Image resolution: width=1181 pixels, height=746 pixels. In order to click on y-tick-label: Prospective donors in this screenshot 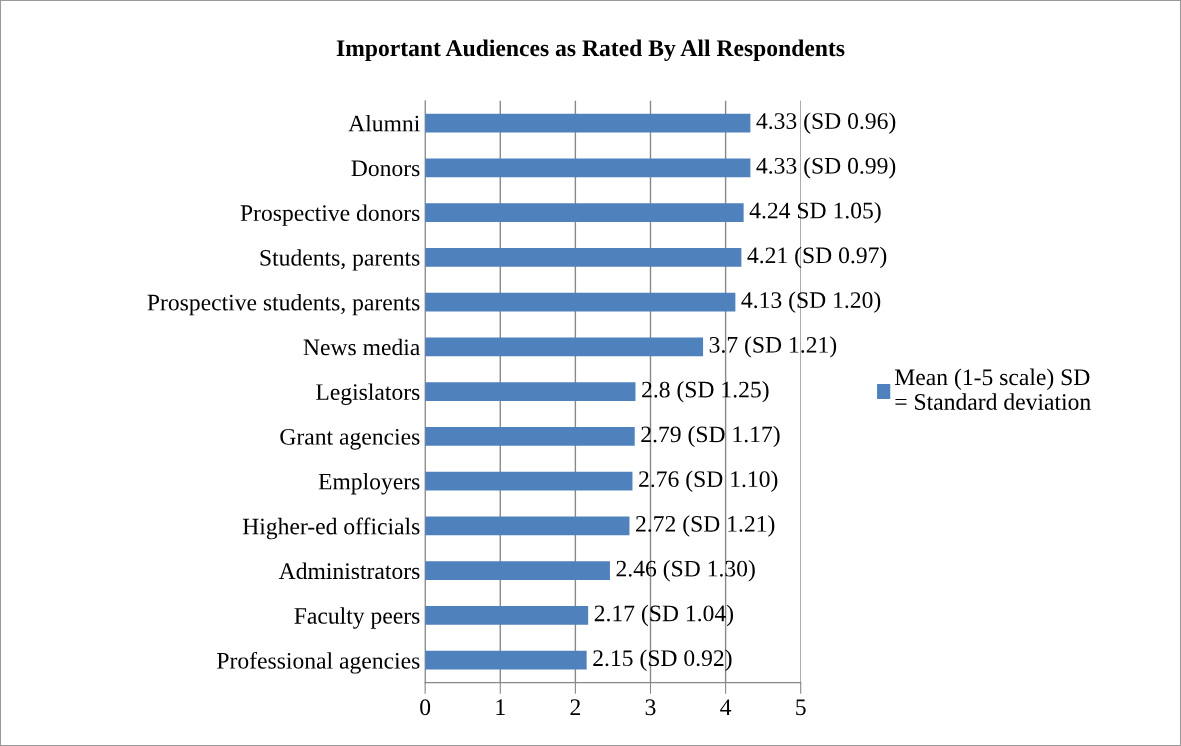, I will do `click(330, 215)`.